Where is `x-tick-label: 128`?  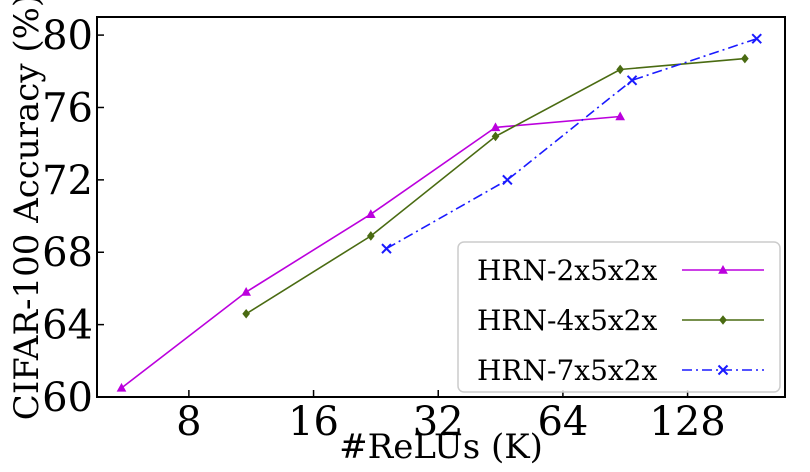 x-tick-label: 128 is located at coordinates (687, 422).